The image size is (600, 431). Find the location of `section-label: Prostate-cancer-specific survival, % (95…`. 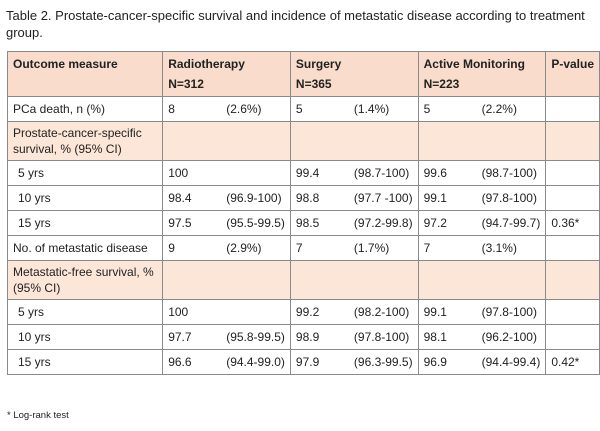

section-label: Prostate-cancer-specific survival, % (95… is located at coordinates (85, 141).